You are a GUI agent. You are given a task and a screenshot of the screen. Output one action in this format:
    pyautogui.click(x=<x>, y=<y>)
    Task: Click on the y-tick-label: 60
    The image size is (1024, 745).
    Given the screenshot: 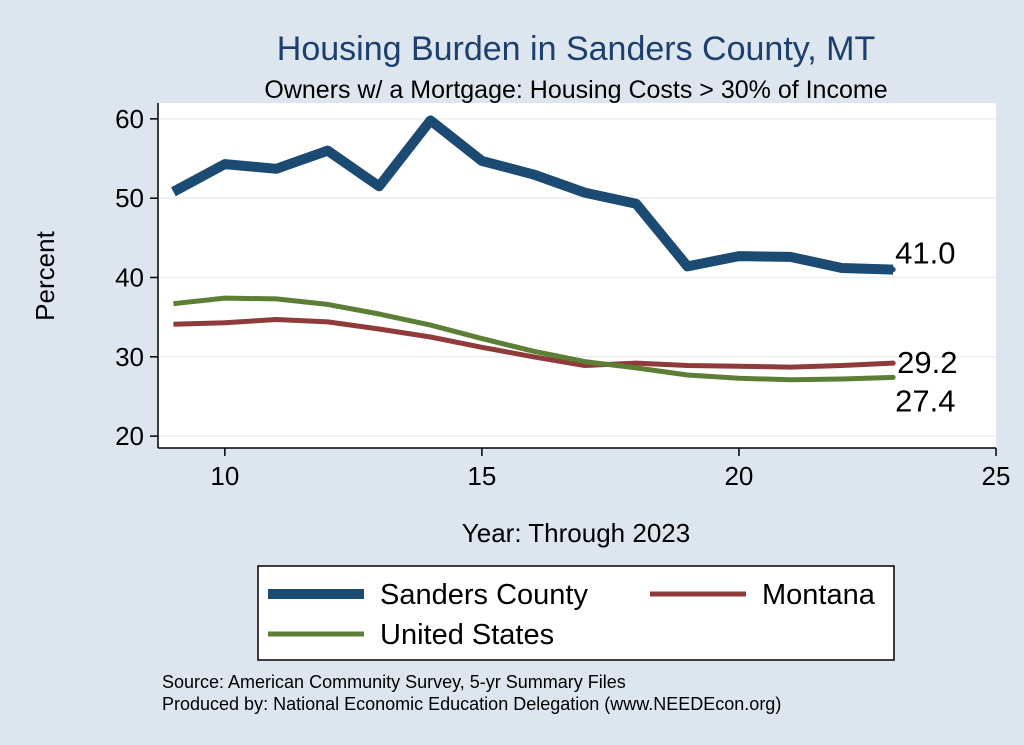 What is the action you would take?
    pyautogui.click(x=129, y=119)
    